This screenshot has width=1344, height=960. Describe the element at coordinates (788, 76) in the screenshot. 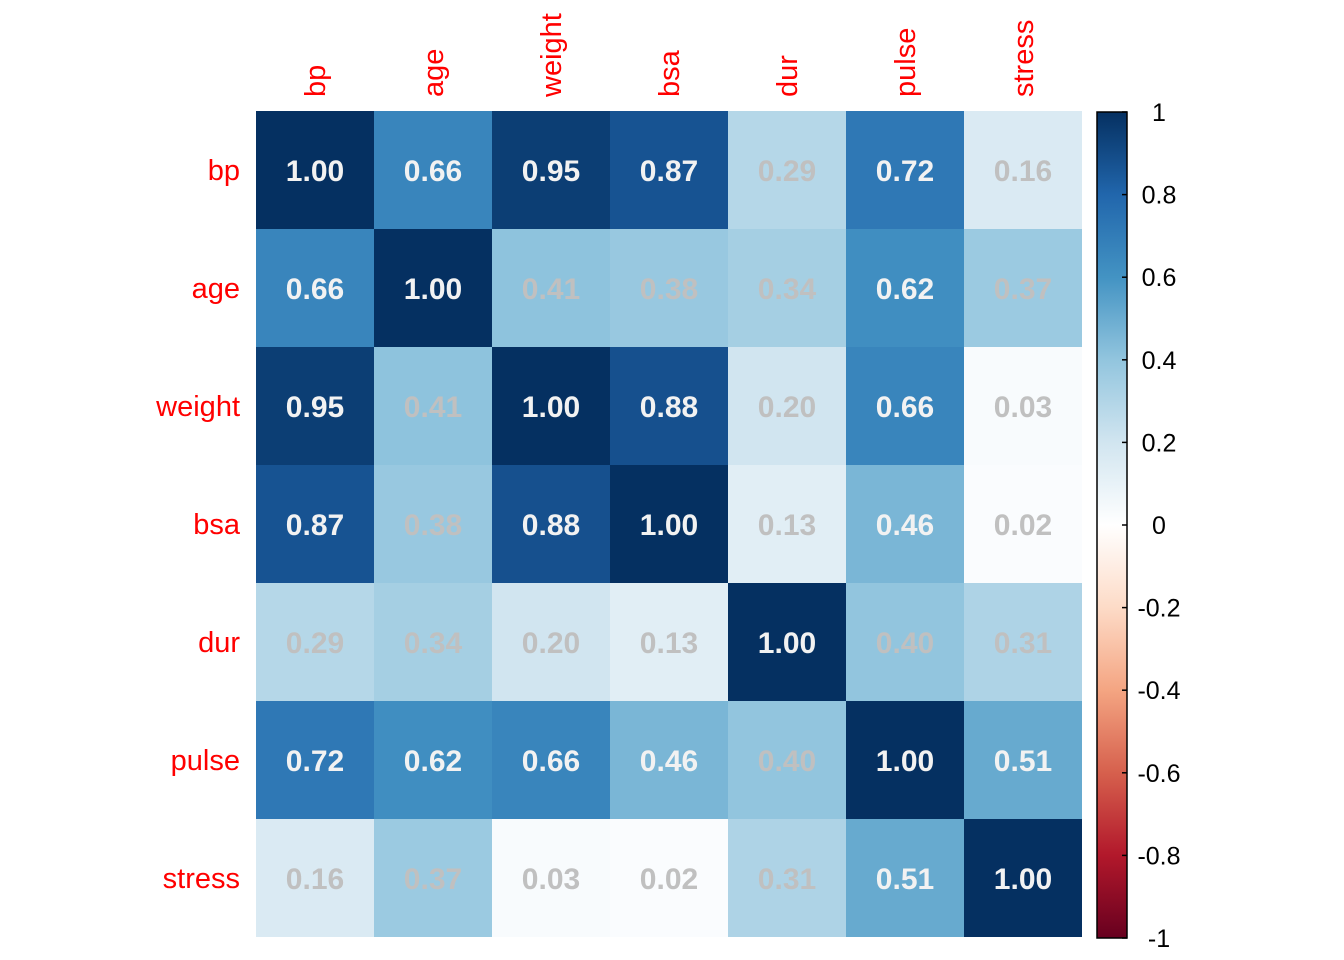

I see `column-label-dur: dur` at that location.